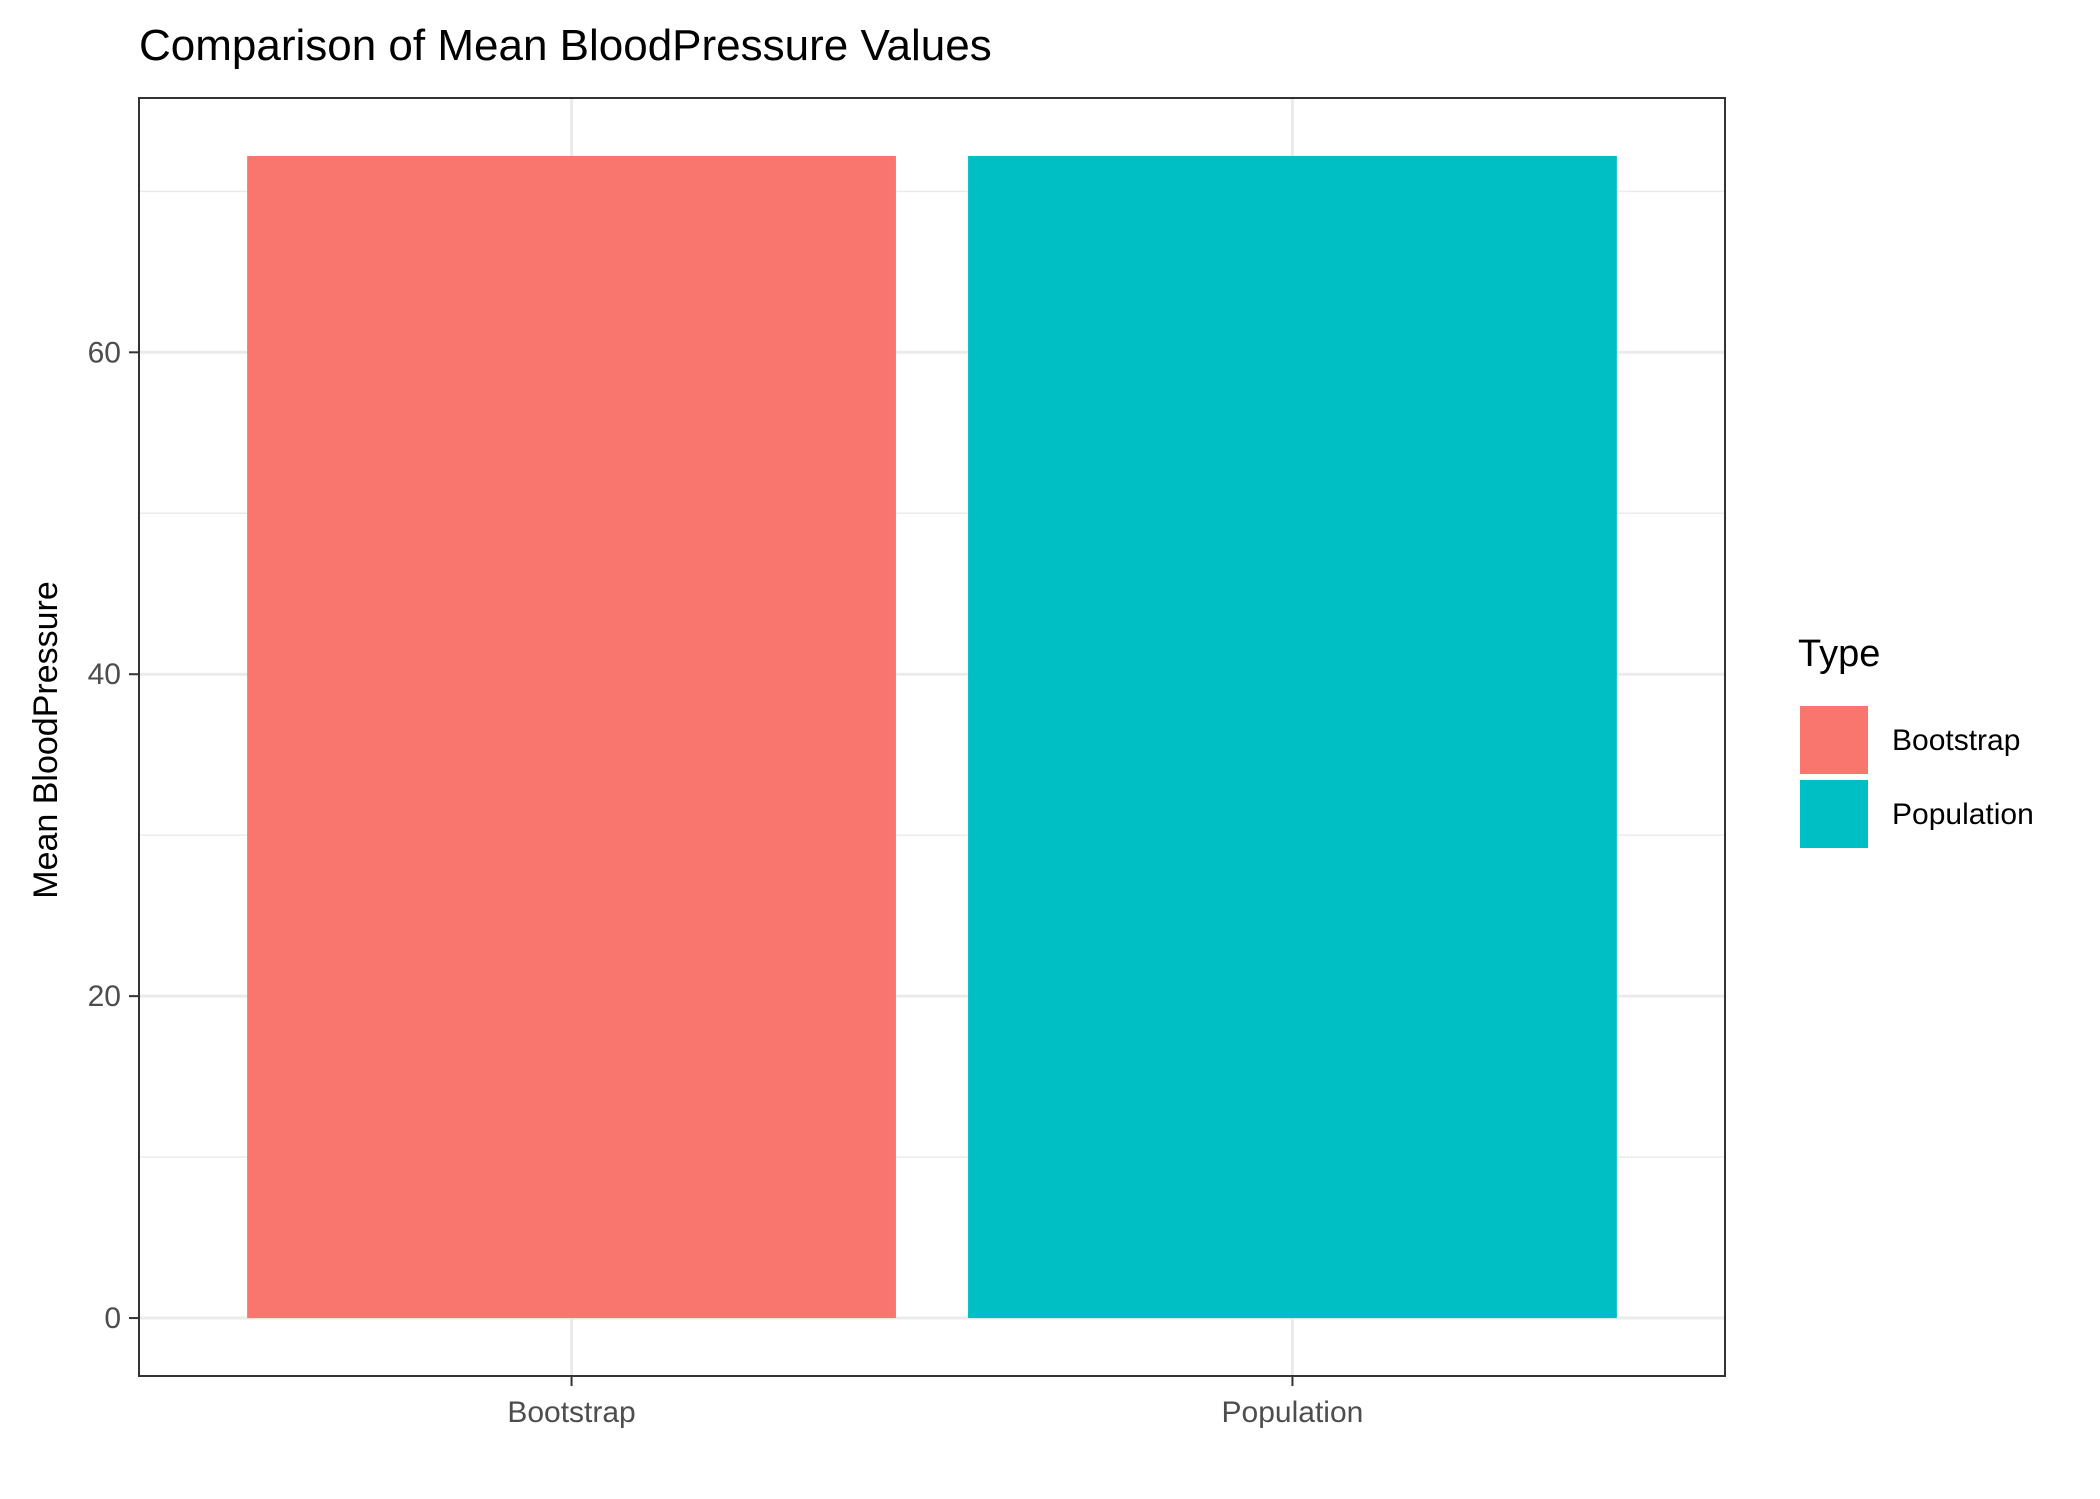 The height and width of the screenshot is (1499, 2100). I want to click on legend-key-population, so click(1834, 814).